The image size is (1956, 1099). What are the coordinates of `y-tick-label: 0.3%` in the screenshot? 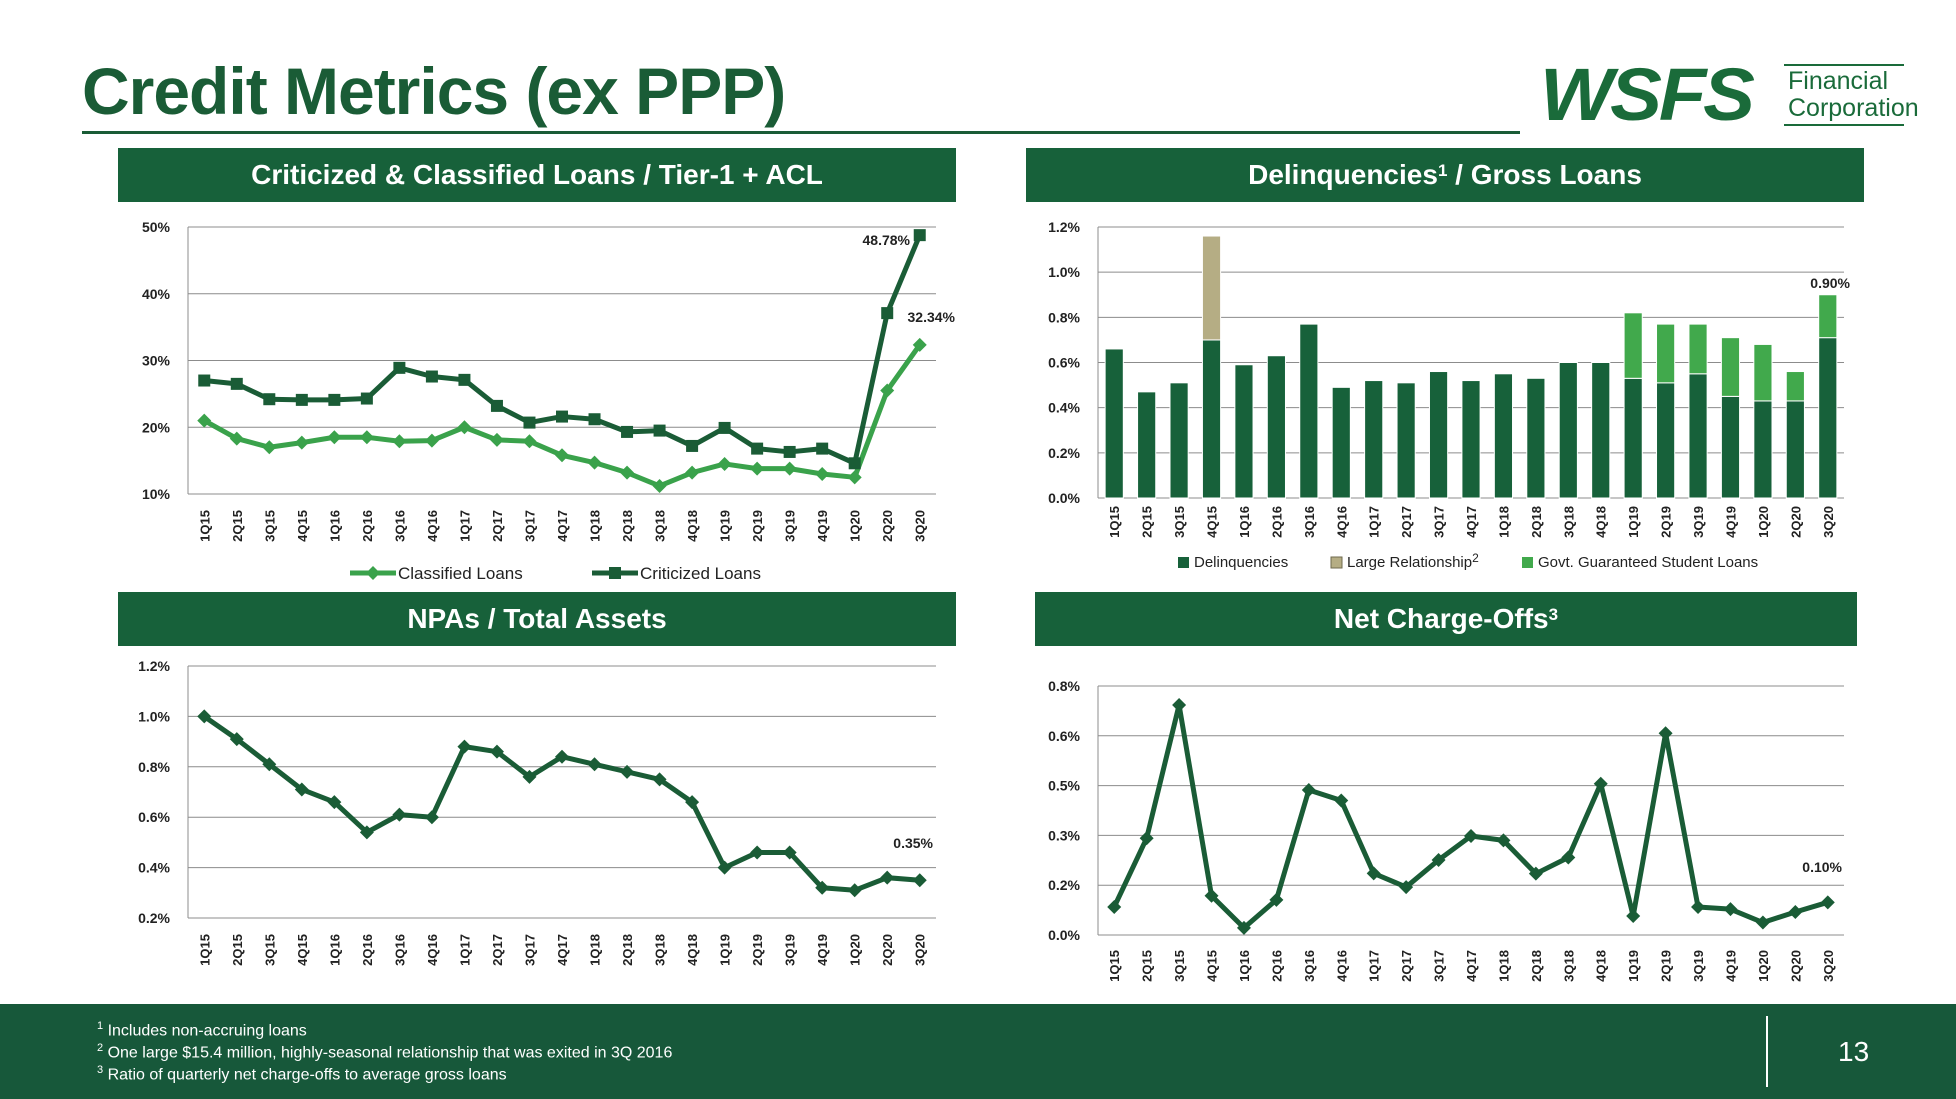 It's located at (1064, 835).